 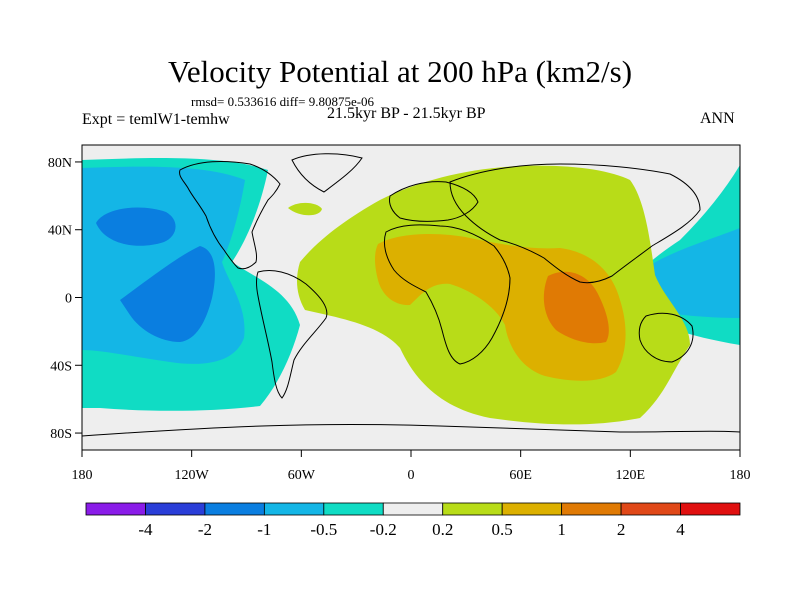 I want to click on x-axis: 180 120W 60W 0 60E 120E 180, so click(x=411, y=466).